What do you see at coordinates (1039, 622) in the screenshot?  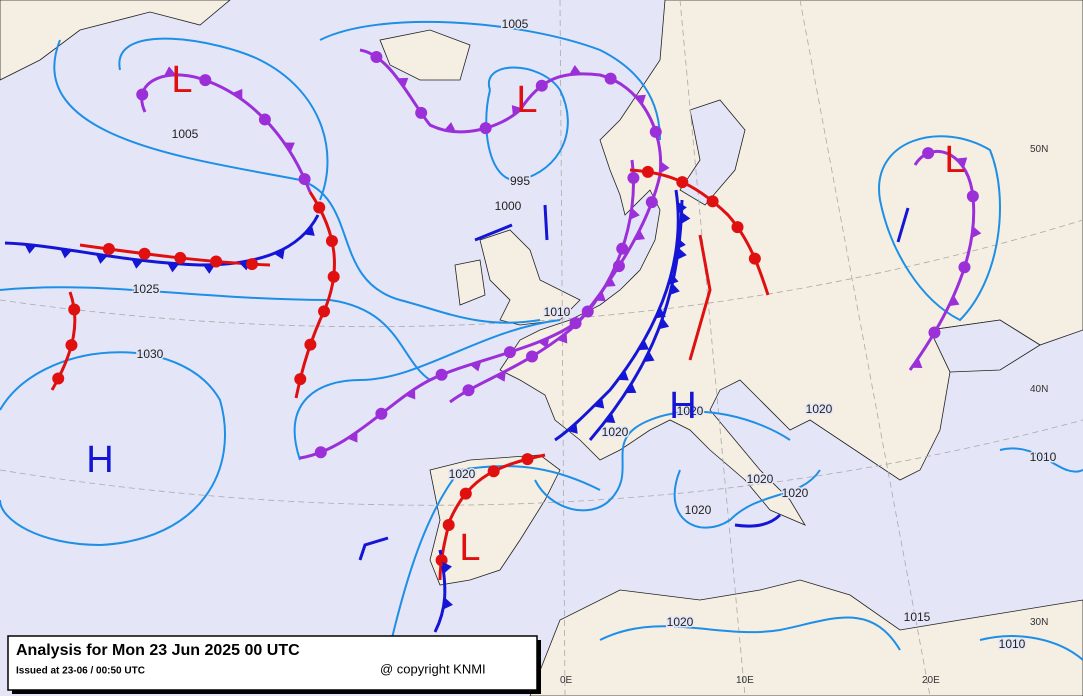 I see `graticule-label: 30N` at bounding box center [1039, 622].